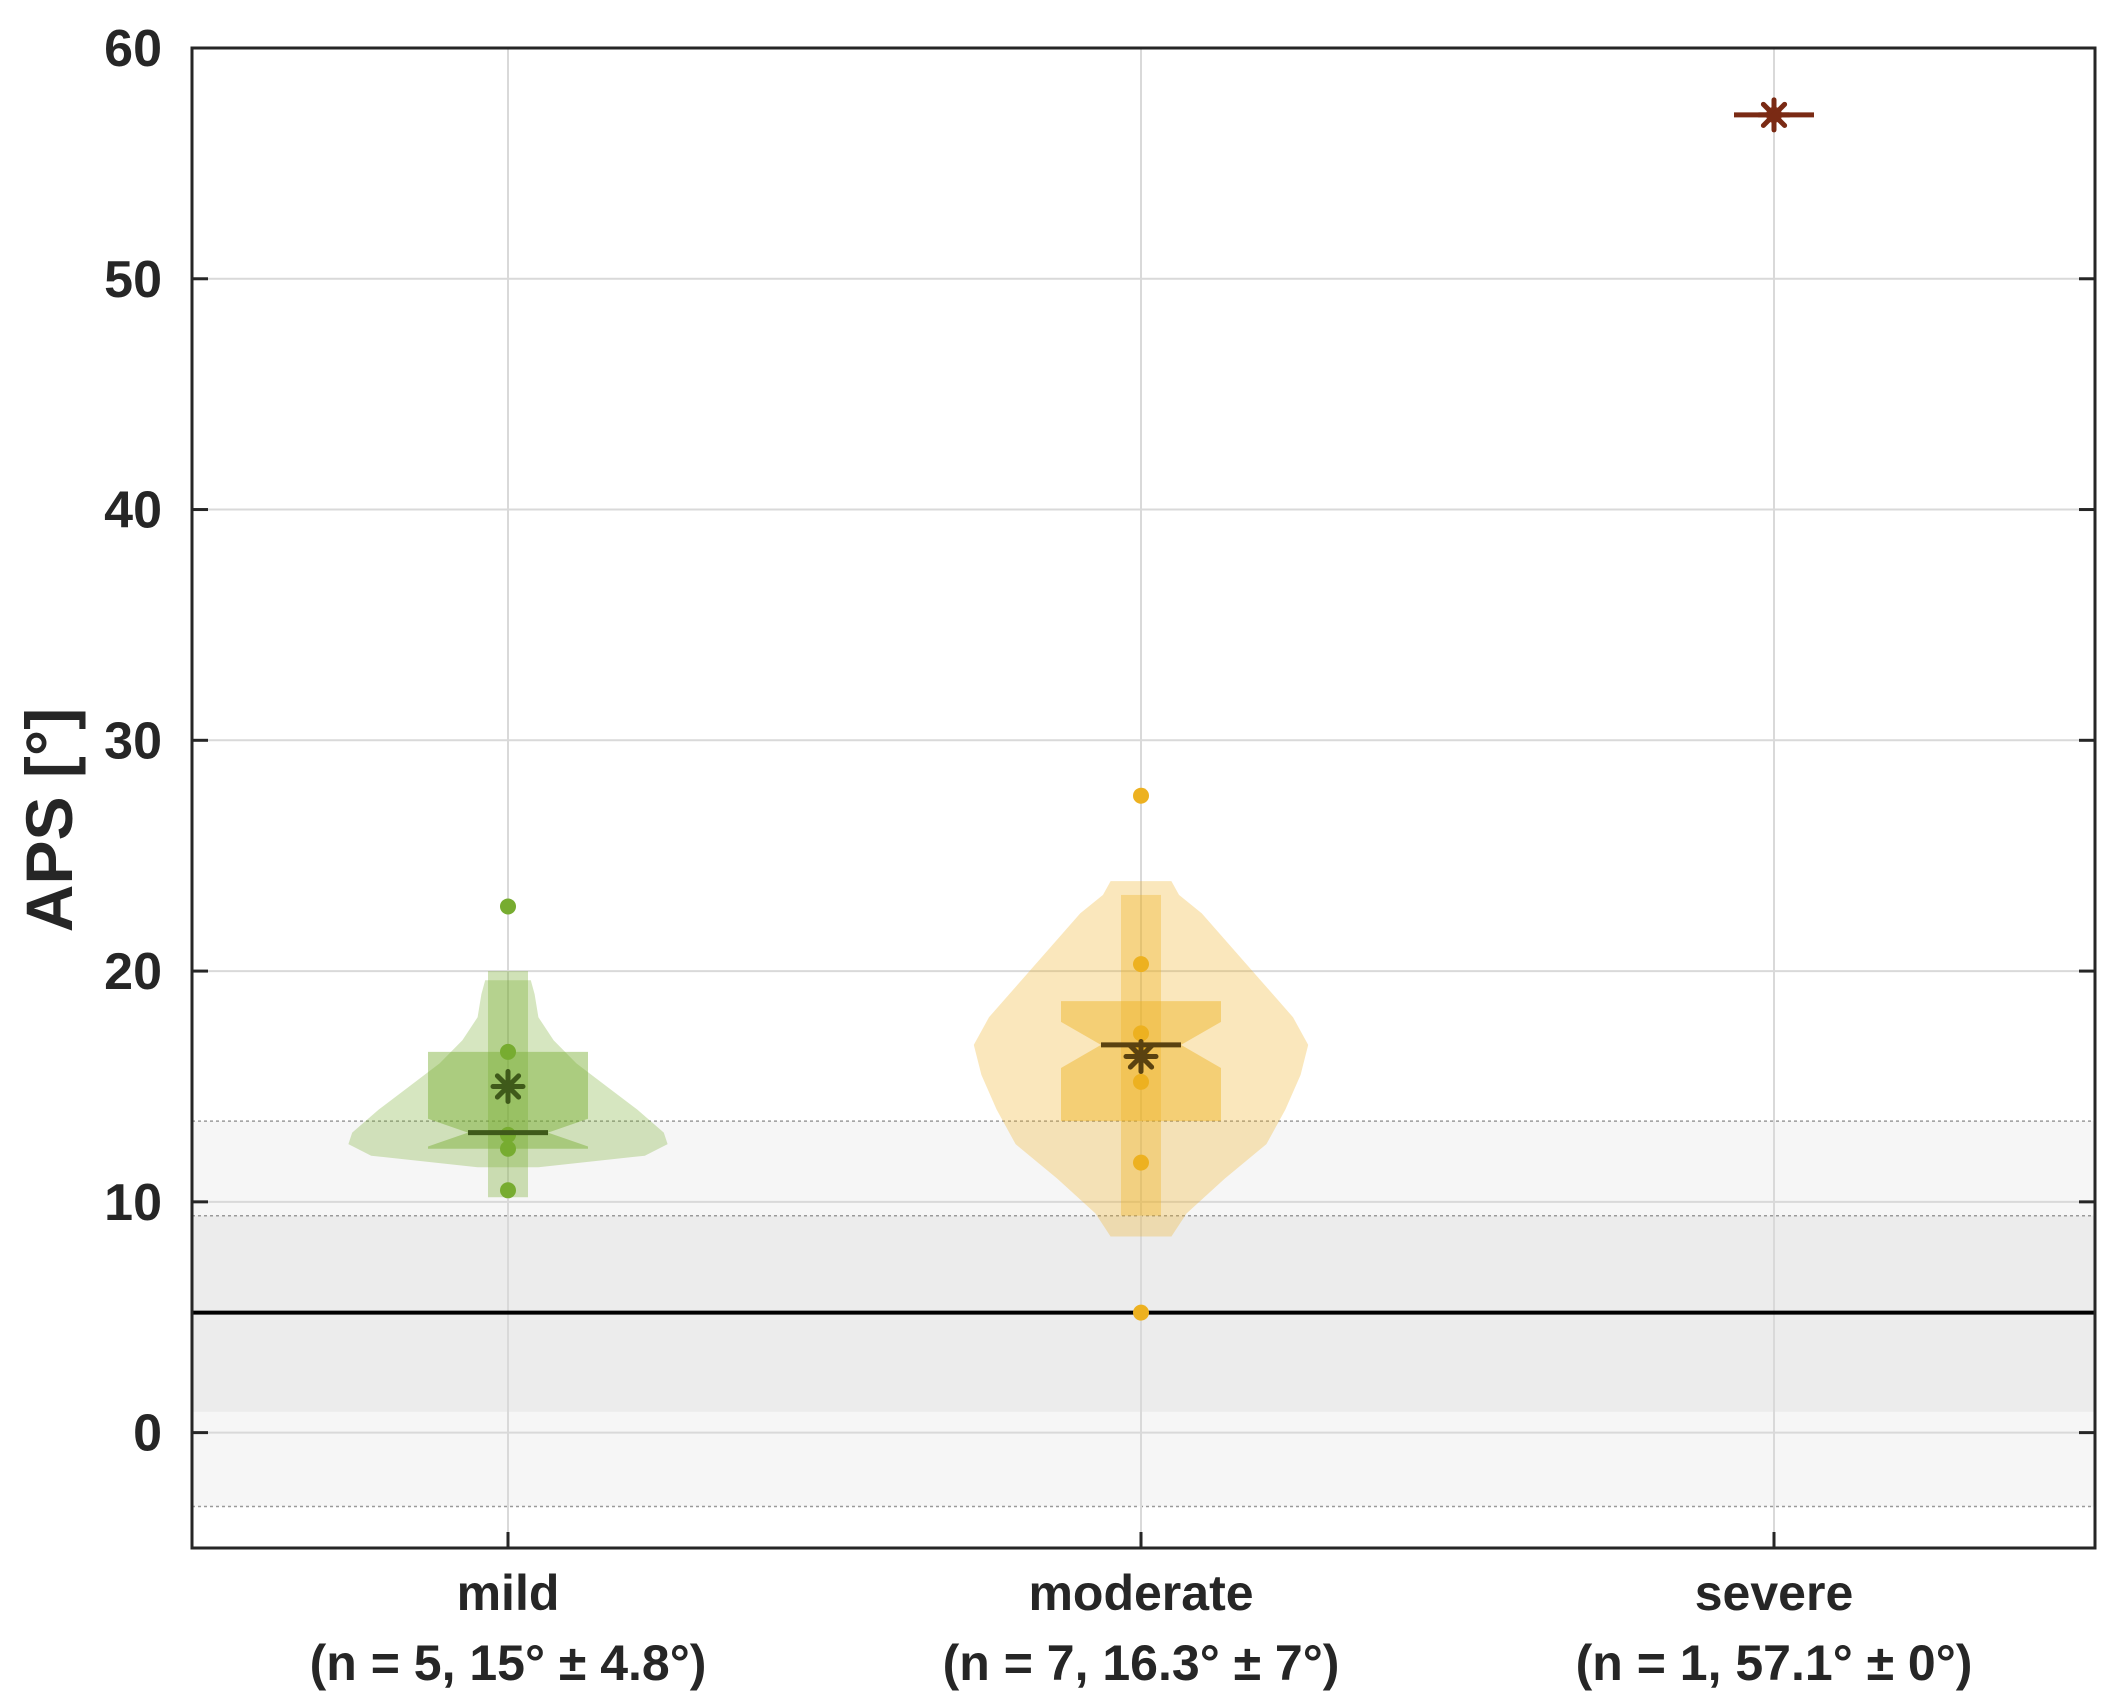 This screenshot has height=1707, width=2113. I want to click on y-axis-title: APS [°], so click(49, 820).